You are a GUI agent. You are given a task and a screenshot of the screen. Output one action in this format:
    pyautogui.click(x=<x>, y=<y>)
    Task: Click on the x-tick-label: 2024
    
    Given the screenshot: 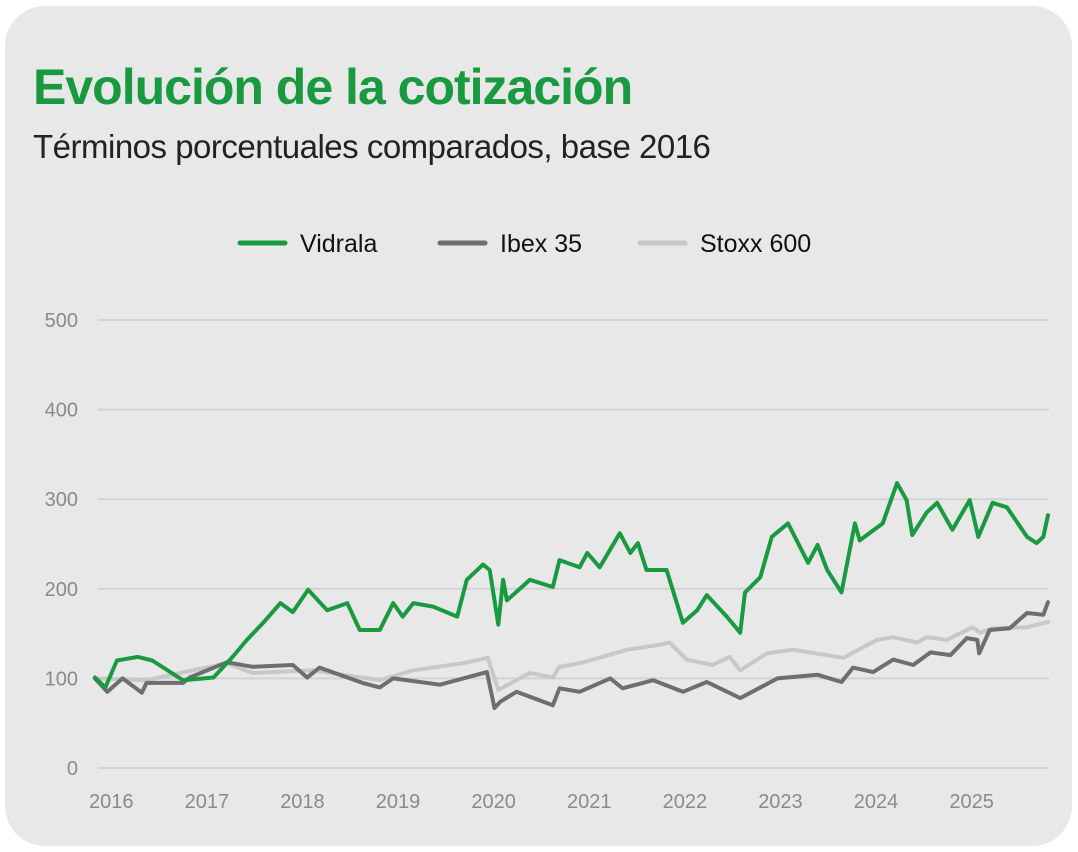 What is the action you would take?
    pyautogui.click(x=876, y=802)
    